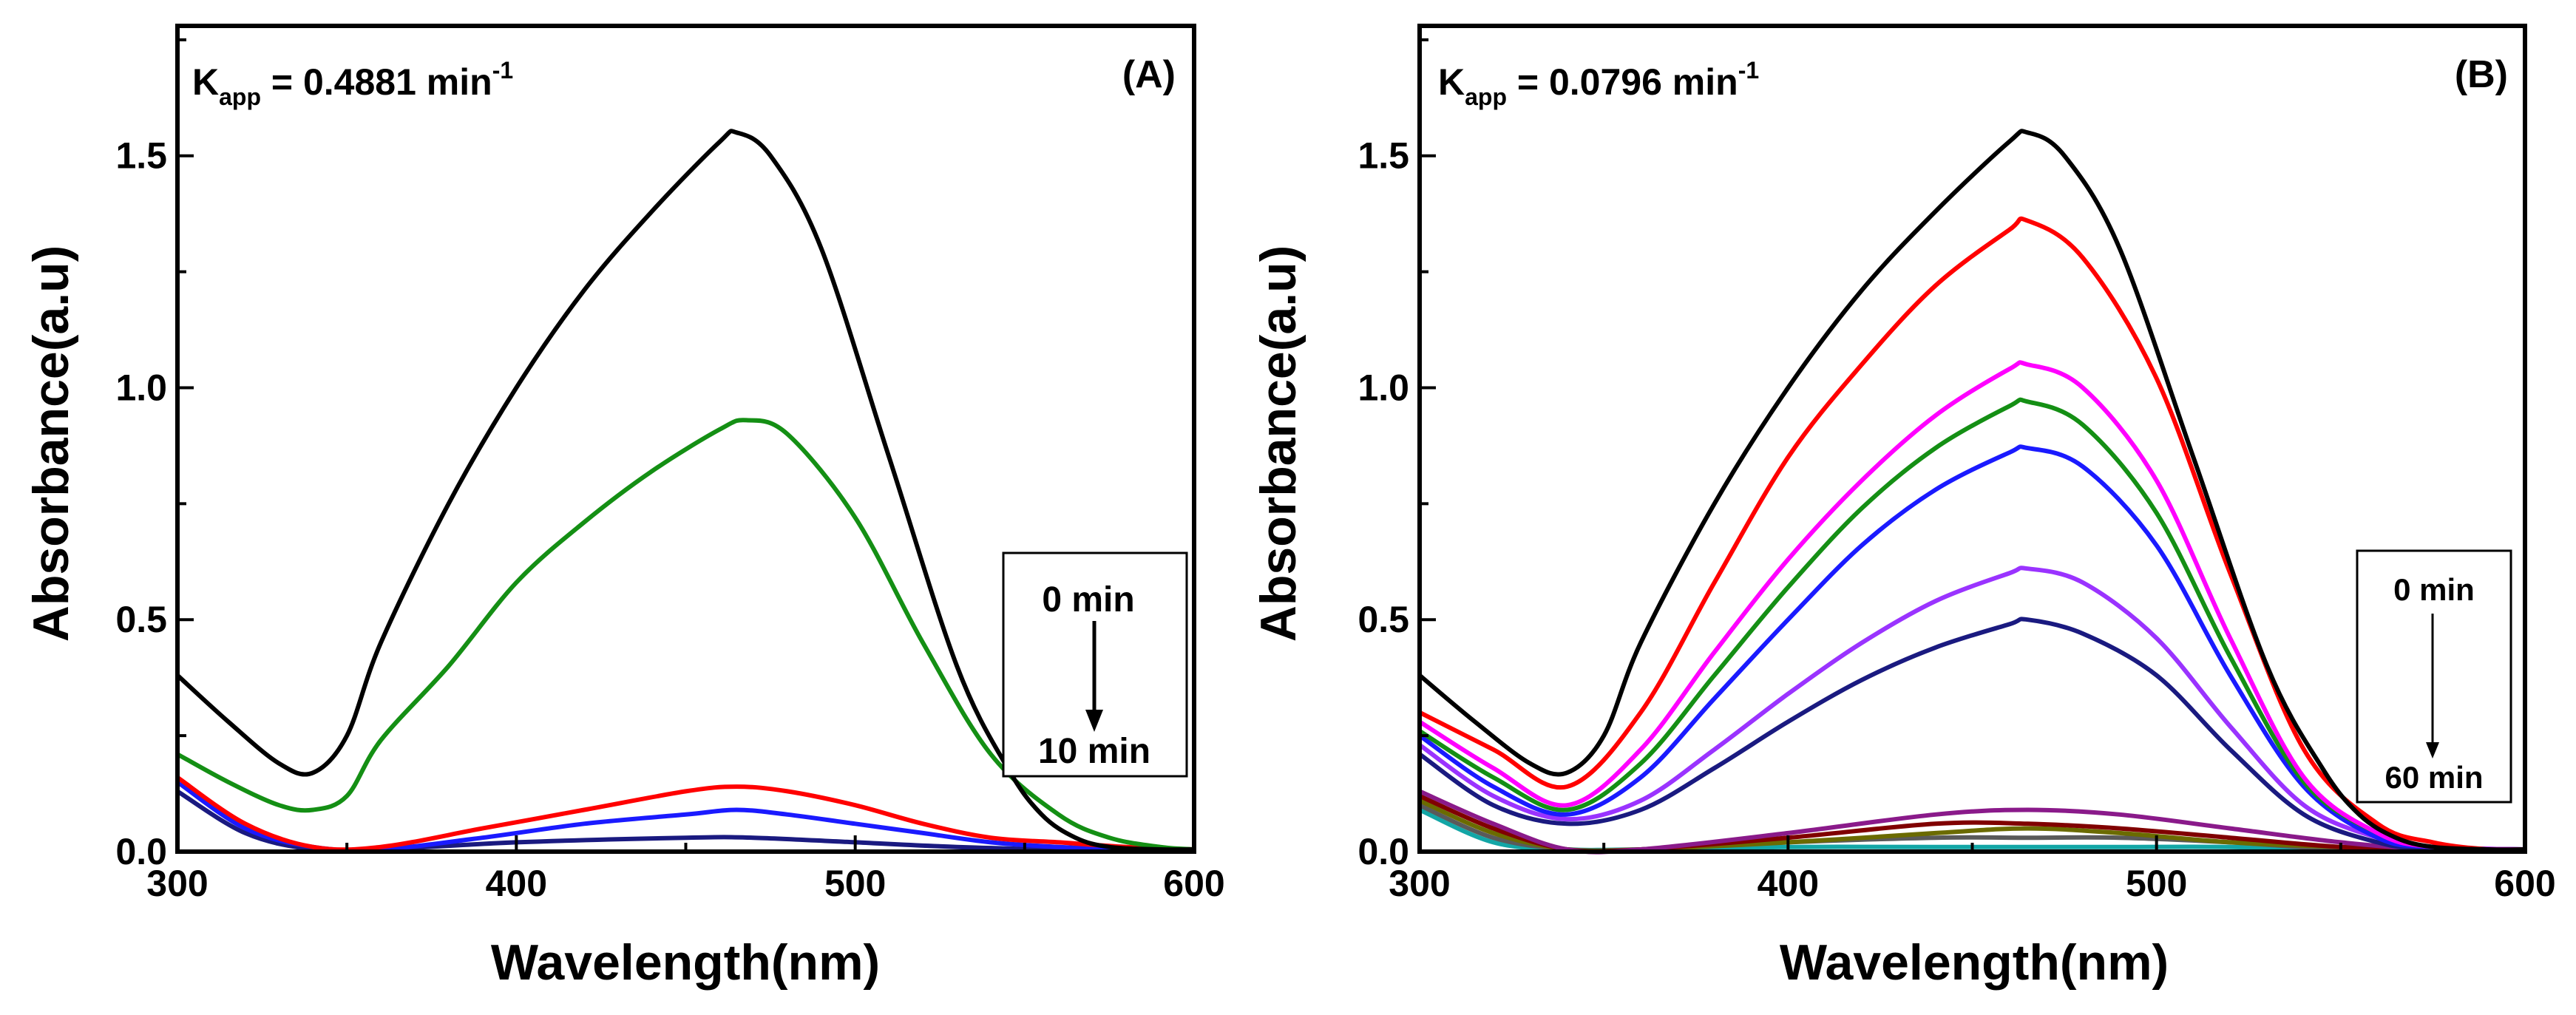 The image size is (2576, 1015). I want to click on y-tick-label-b: 1.5, so click(1383, 156).